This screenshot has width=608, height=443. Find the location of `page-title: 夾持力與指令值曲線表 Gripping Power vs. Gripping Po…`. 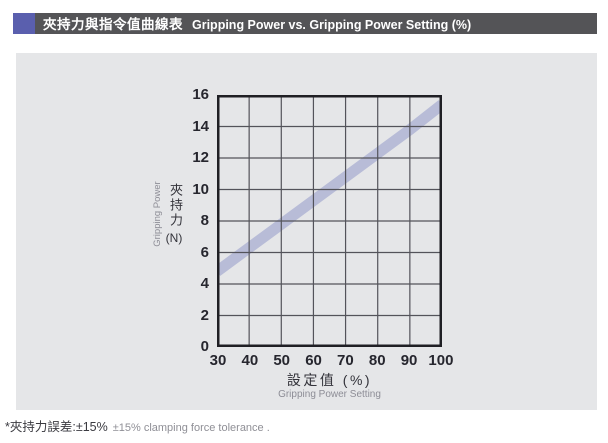

page-title: 夾持力與指令值曲線表 Gripping Power vs. Gripping Po… is located at coordinates (257, 23).